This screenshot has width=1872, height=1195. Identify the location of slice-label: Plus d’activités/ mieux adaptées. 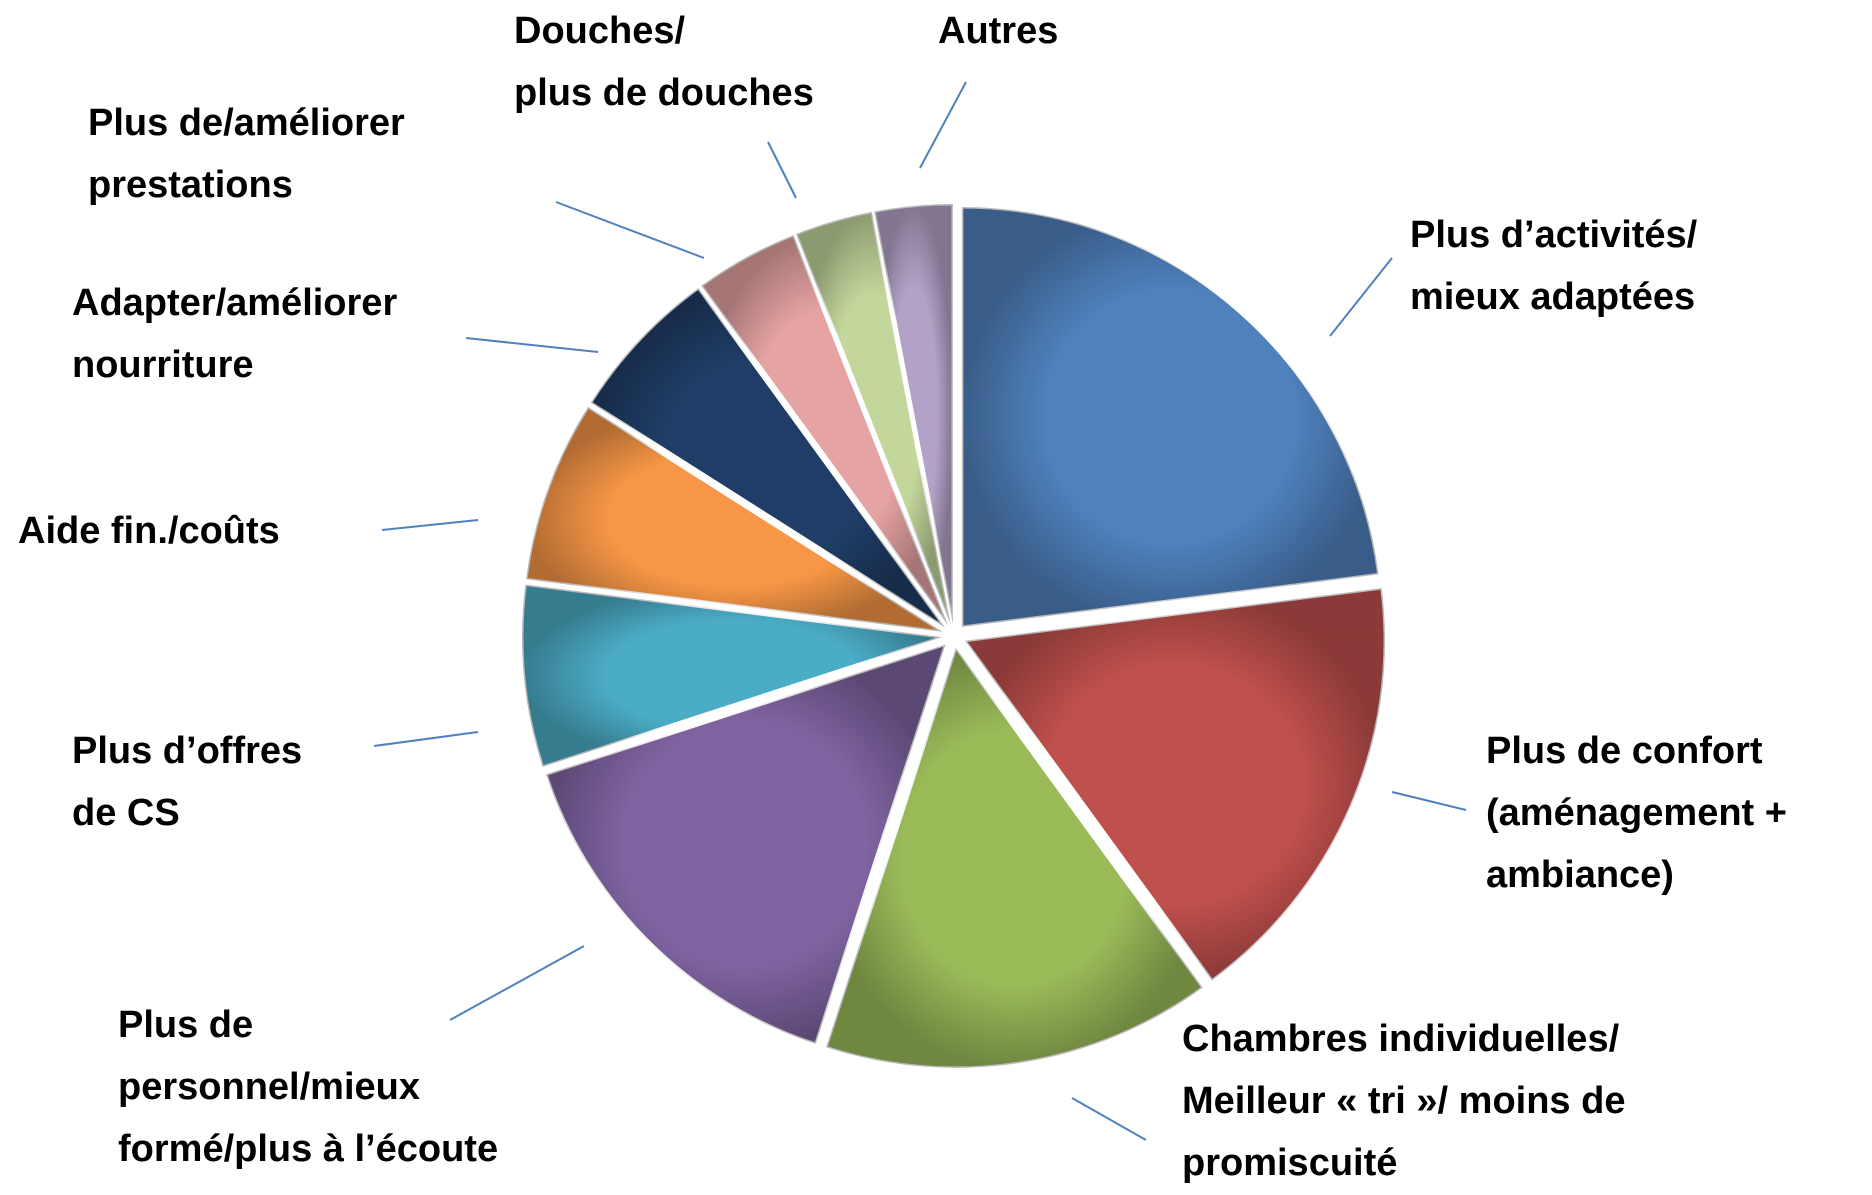
(1554, 266).